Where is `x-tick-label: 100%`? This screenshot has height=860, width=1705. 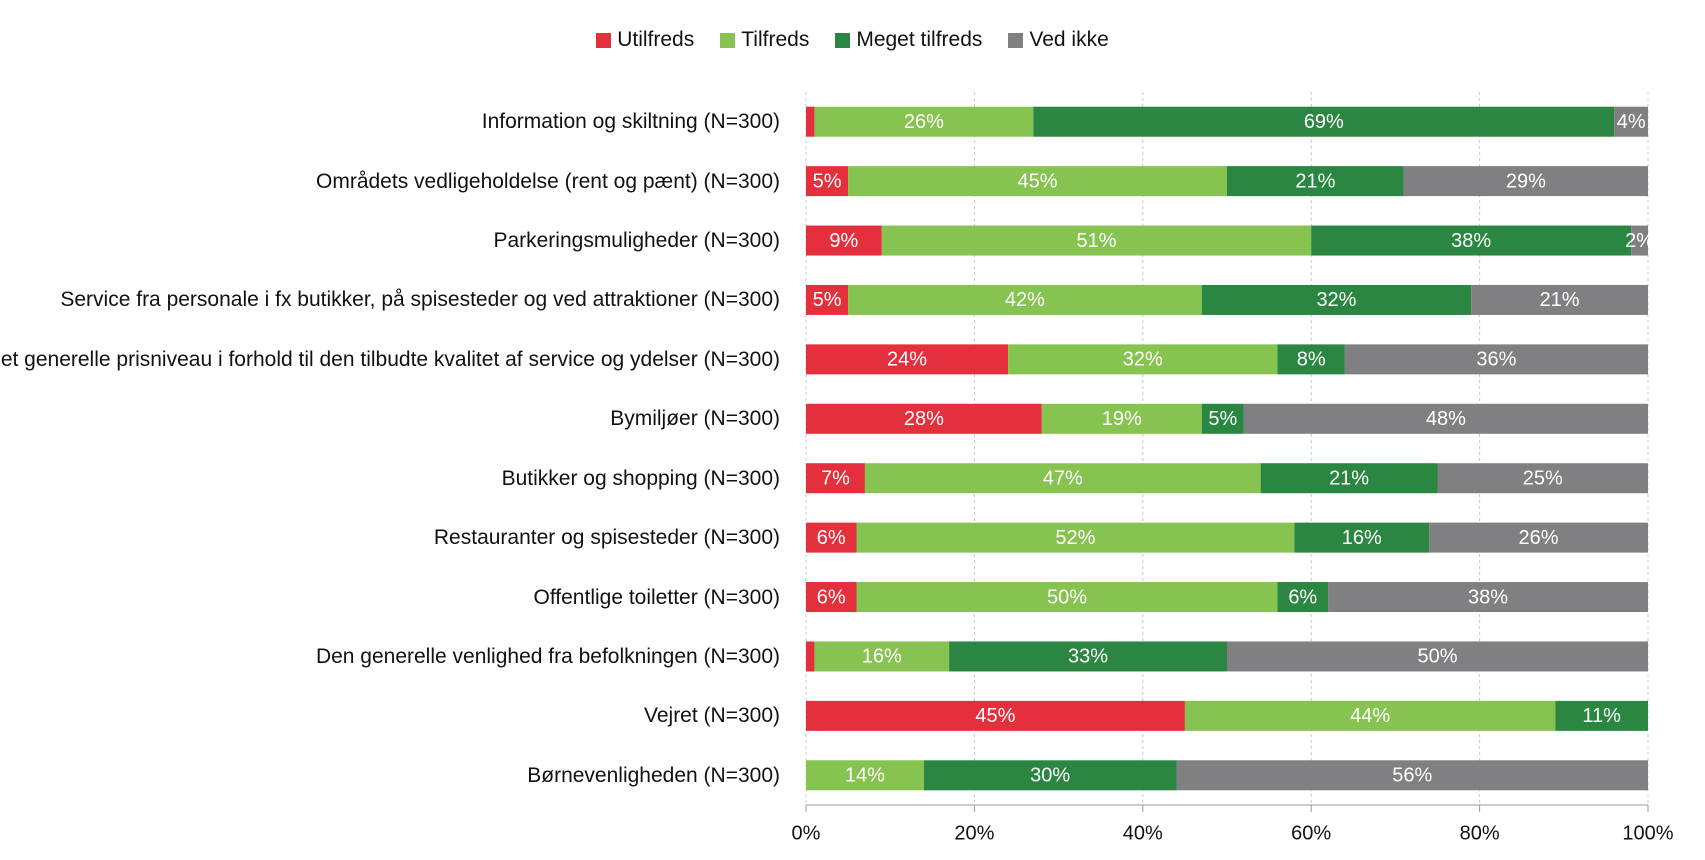 x-tick-label: 100% is located at coordinates (1647, 833).